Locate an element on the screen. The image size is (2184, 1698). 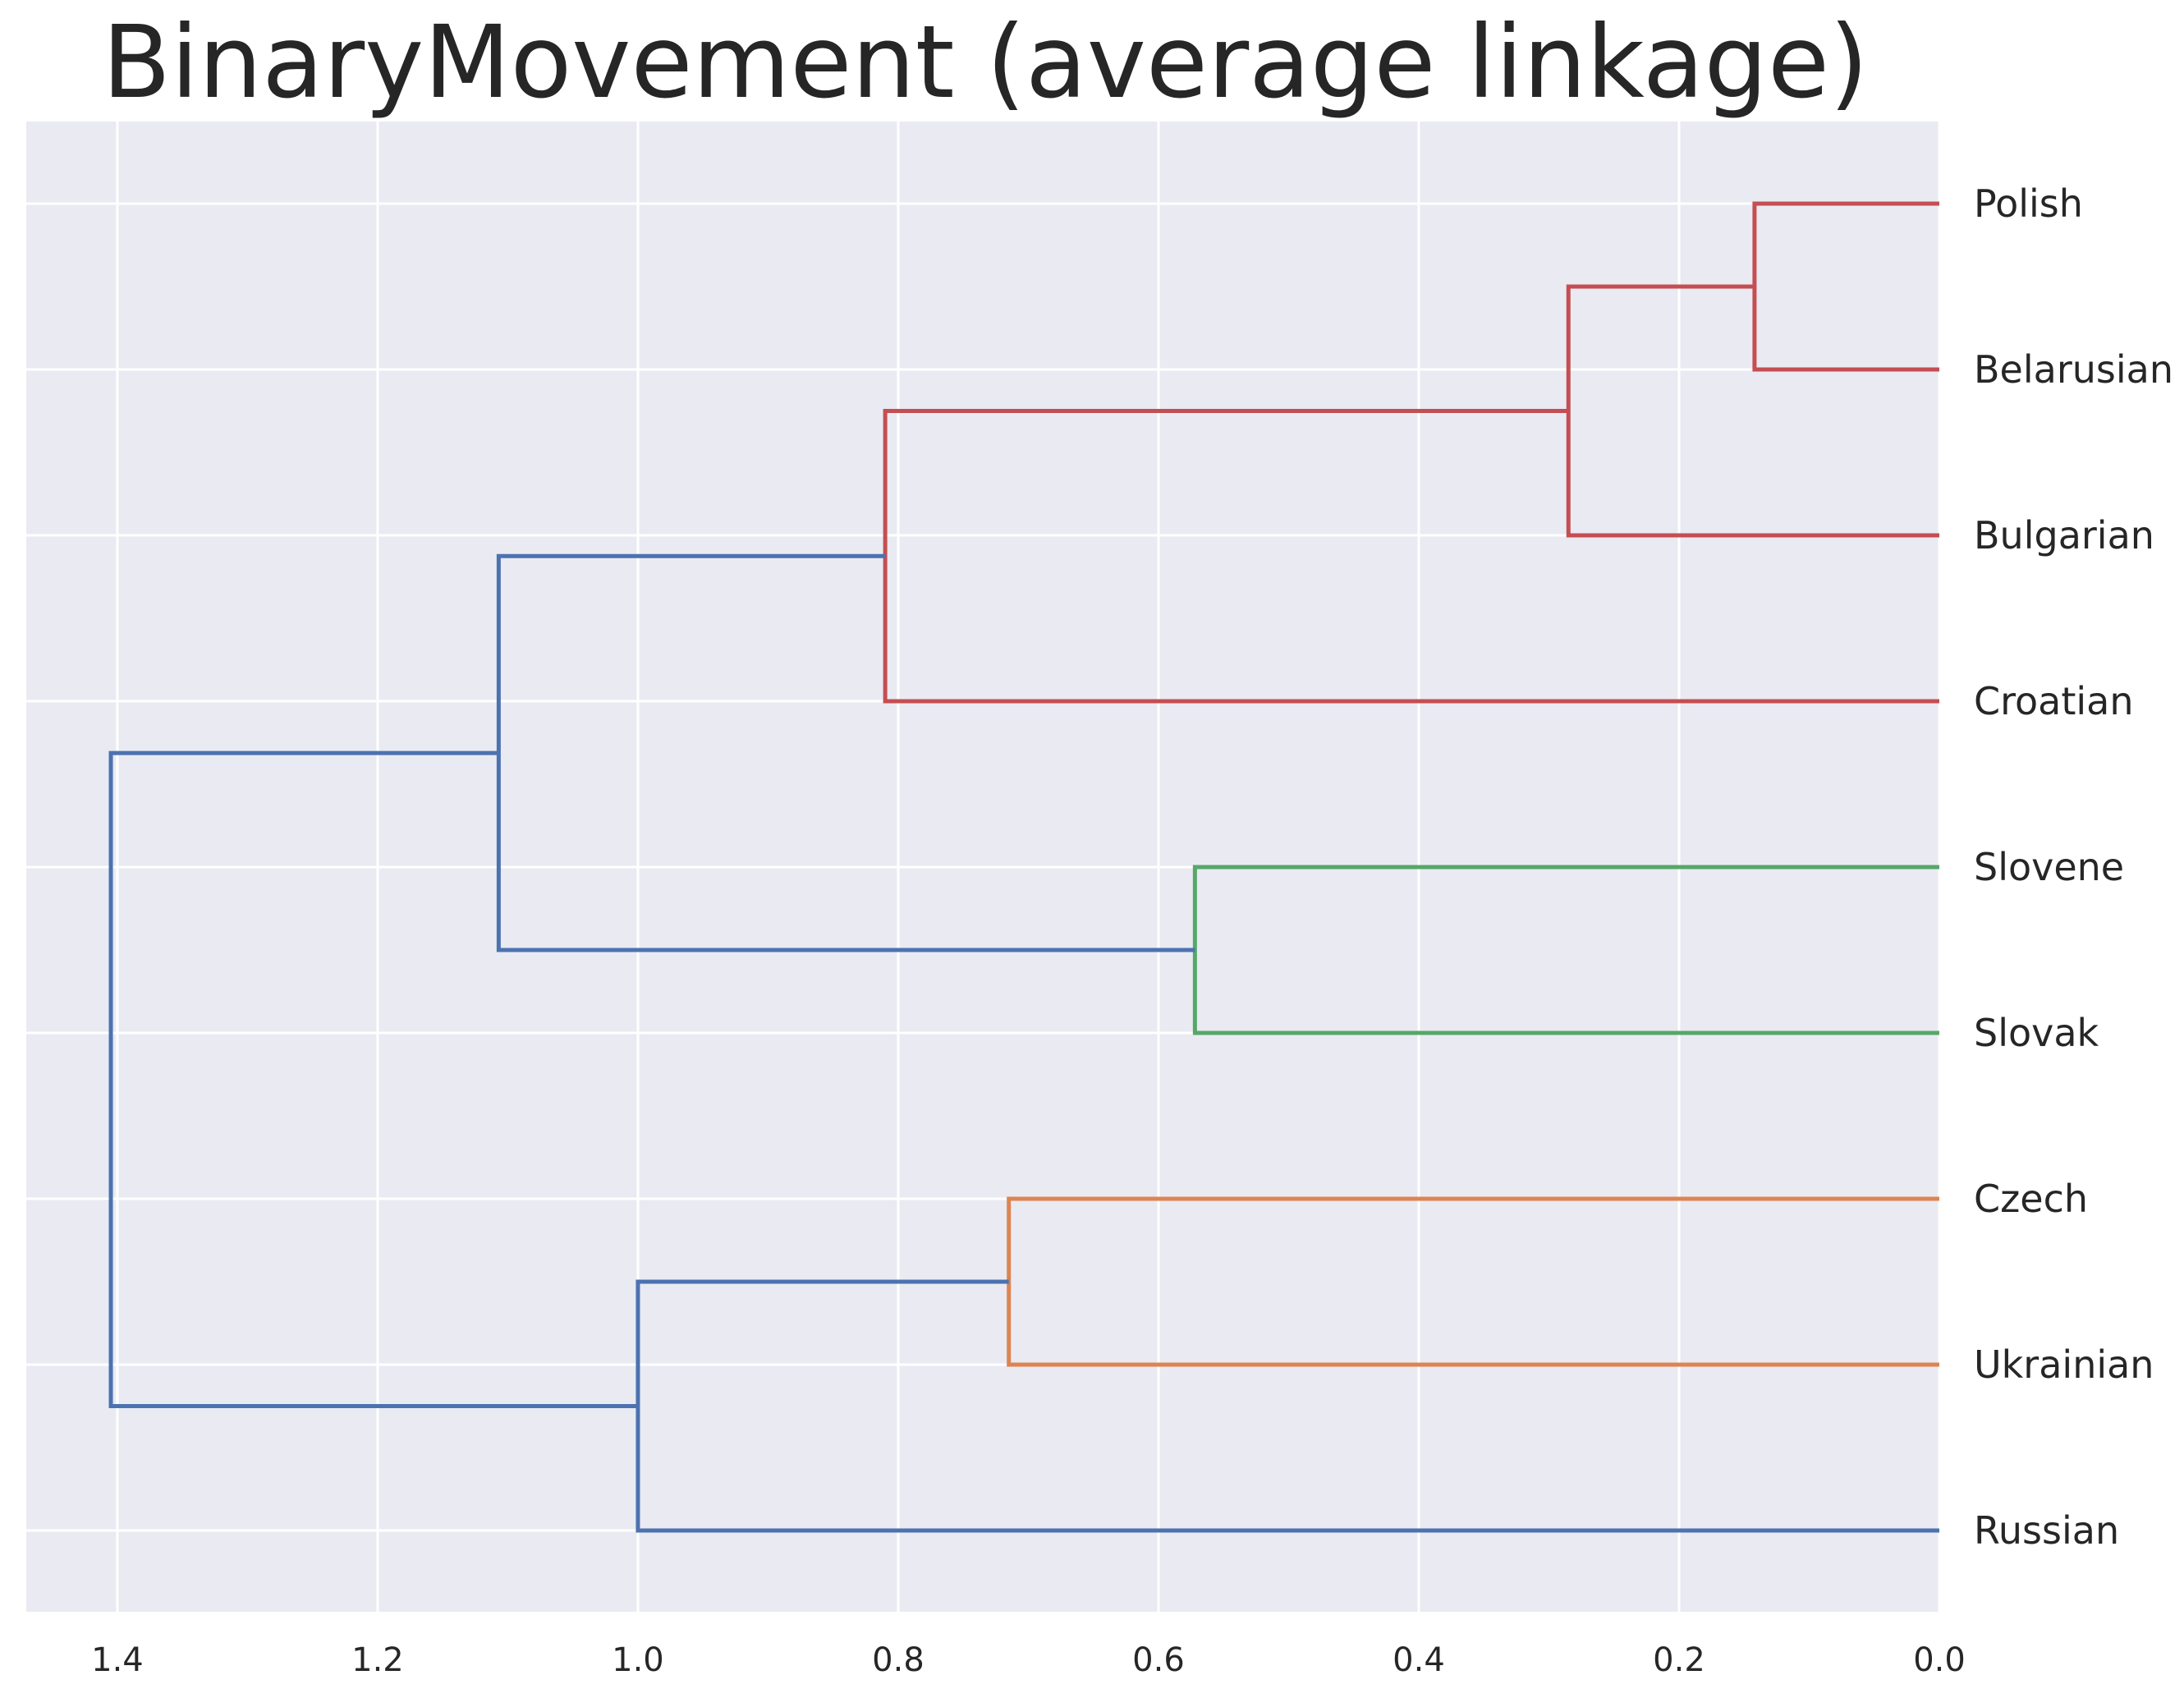
leaf-label: Polish is located at coordinates (2028, 203).